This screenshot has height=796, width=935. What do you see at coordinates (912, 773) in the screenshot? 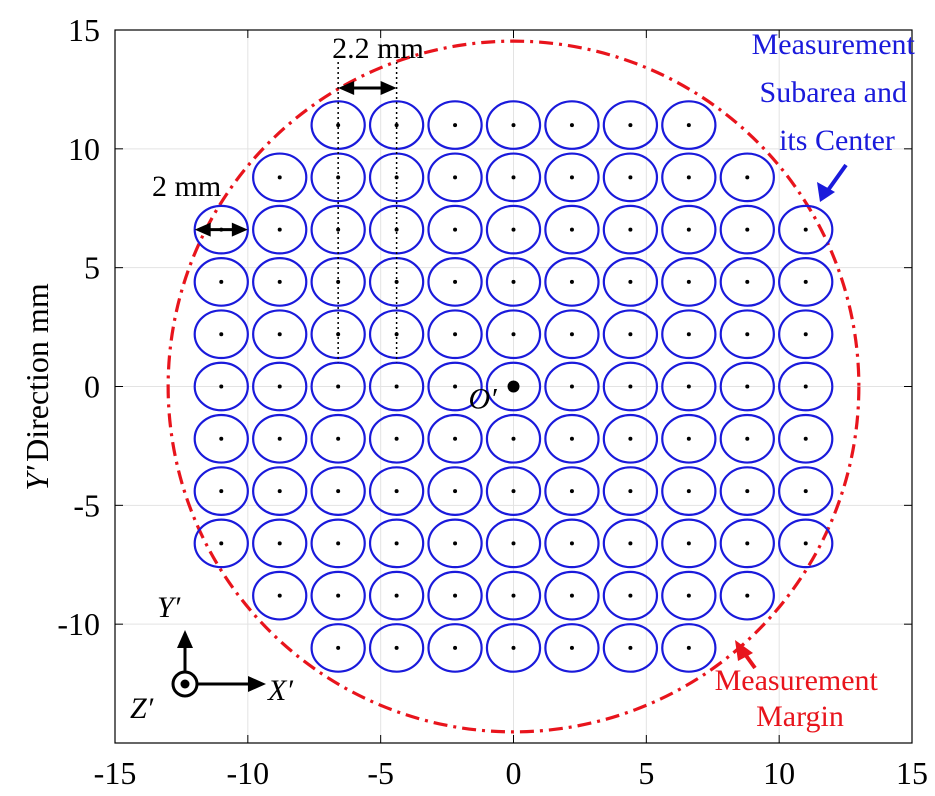
I see `x-tick-label: 15` at bounding box center [912, 773].